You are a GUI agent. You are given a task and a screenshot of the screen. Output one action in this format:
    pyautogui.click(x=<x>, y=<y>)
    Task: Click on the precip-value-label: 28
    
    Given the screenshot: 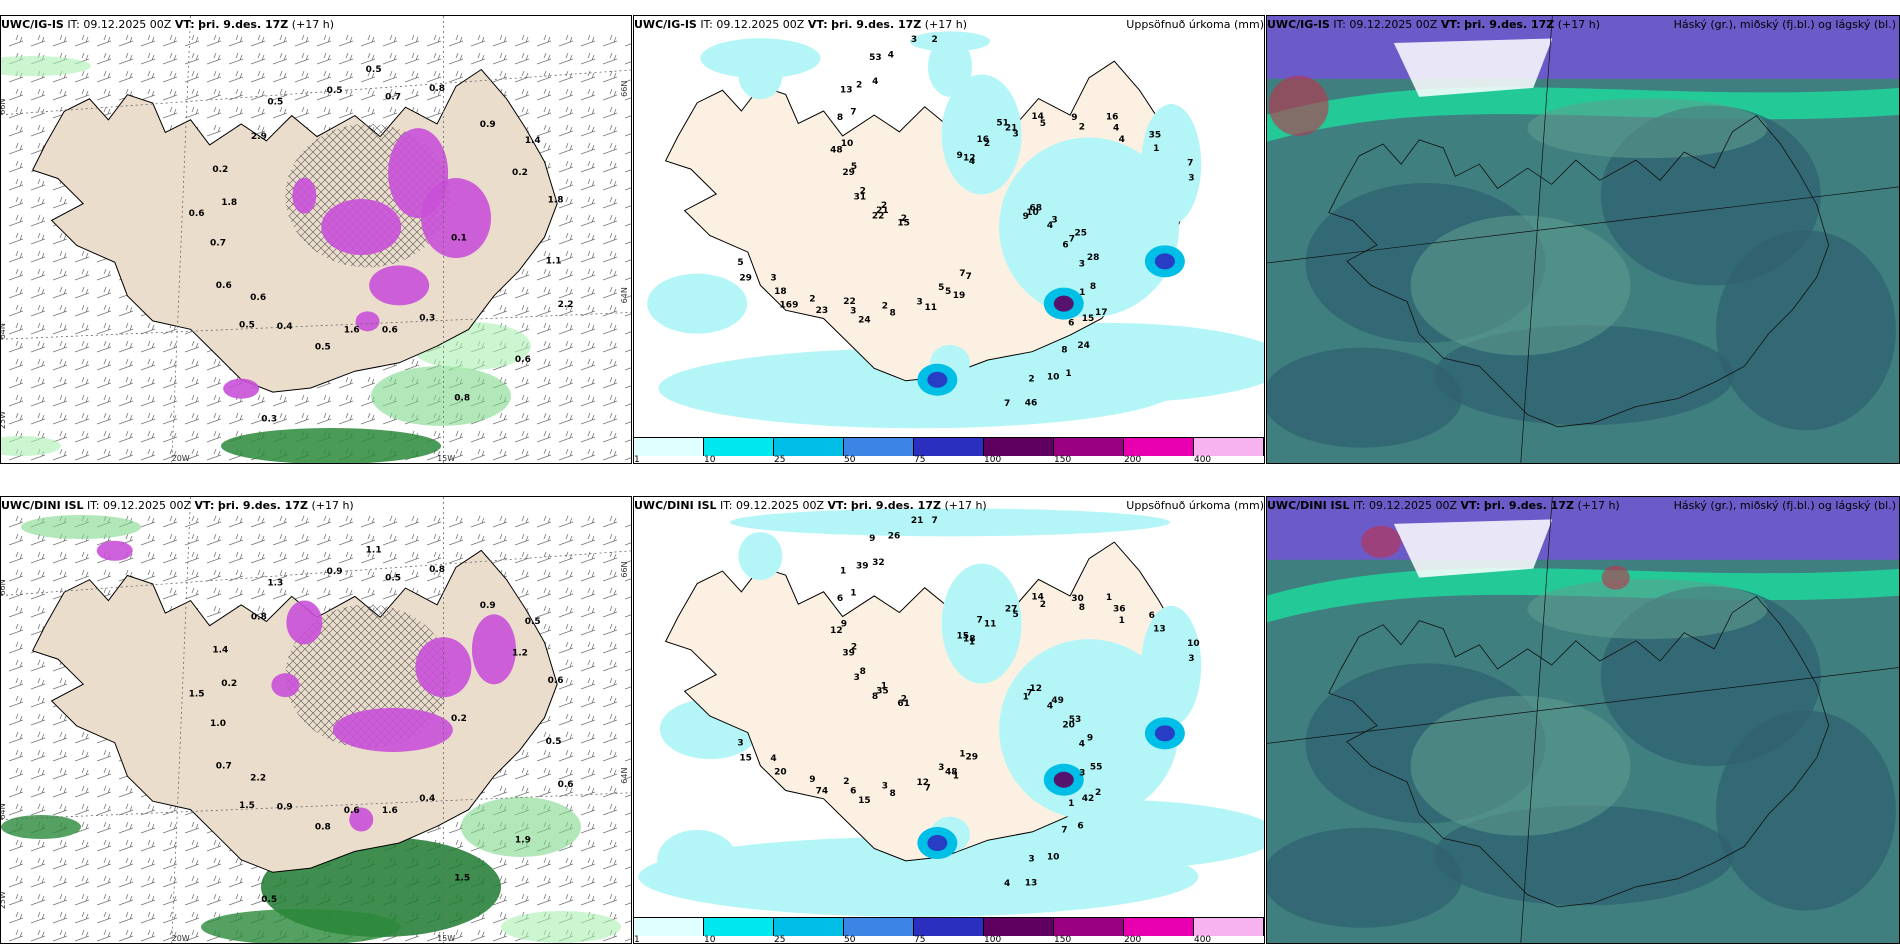 What is the action you would take?
    pyautogui.click(x=1093, y=258)
    